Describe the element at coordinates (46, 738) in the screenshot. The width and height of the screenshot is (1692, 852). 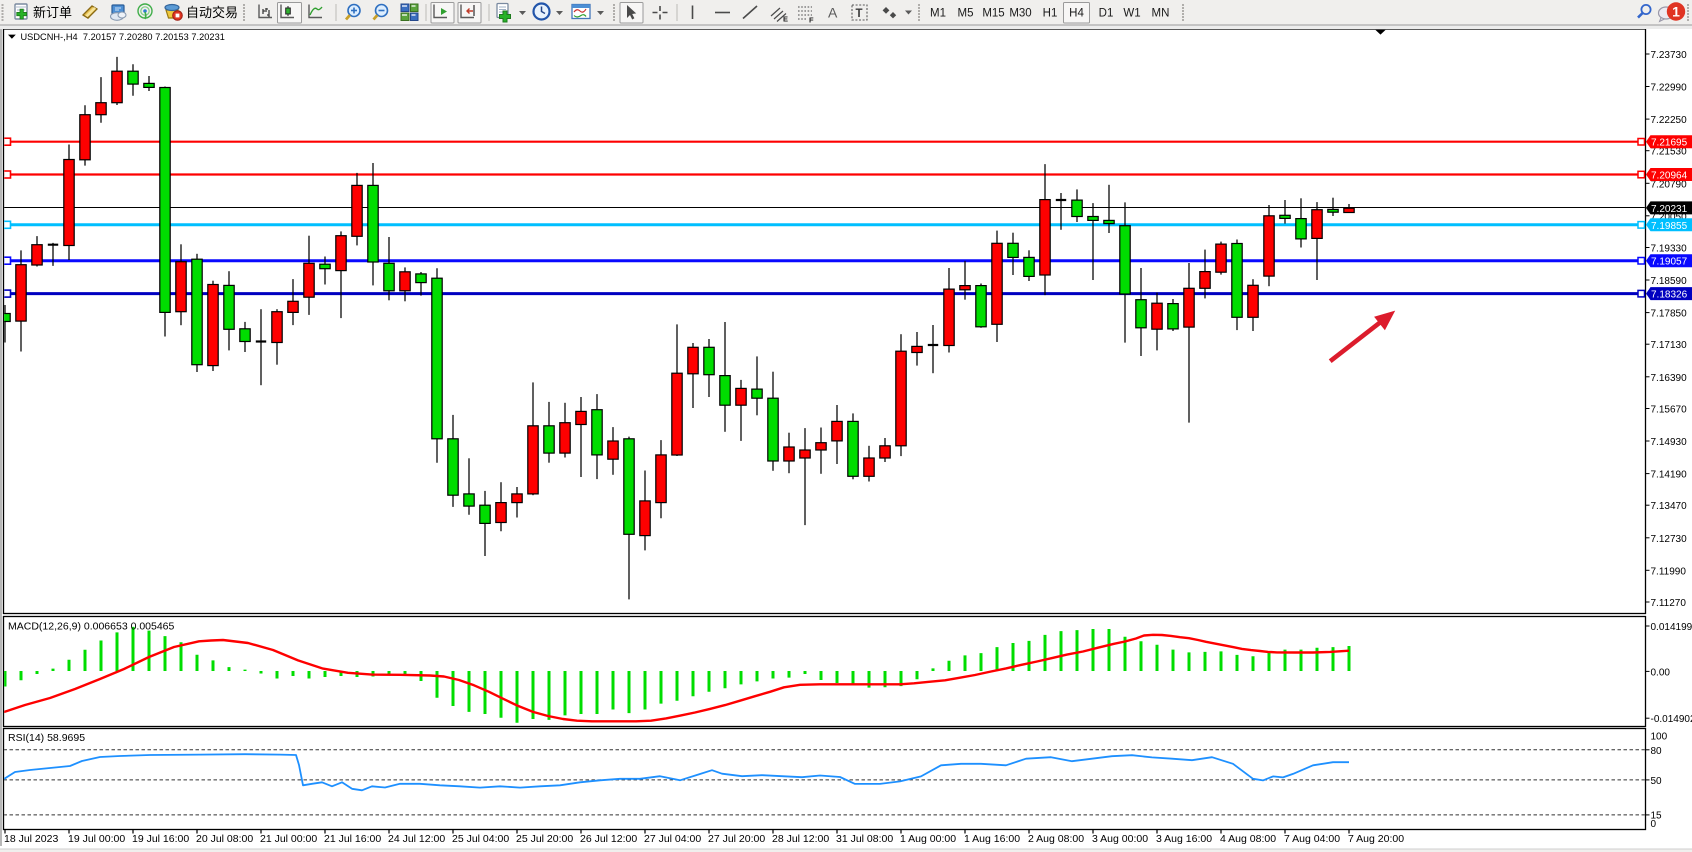
I see `svg-text: RSI(14) 58.9695` at that location.